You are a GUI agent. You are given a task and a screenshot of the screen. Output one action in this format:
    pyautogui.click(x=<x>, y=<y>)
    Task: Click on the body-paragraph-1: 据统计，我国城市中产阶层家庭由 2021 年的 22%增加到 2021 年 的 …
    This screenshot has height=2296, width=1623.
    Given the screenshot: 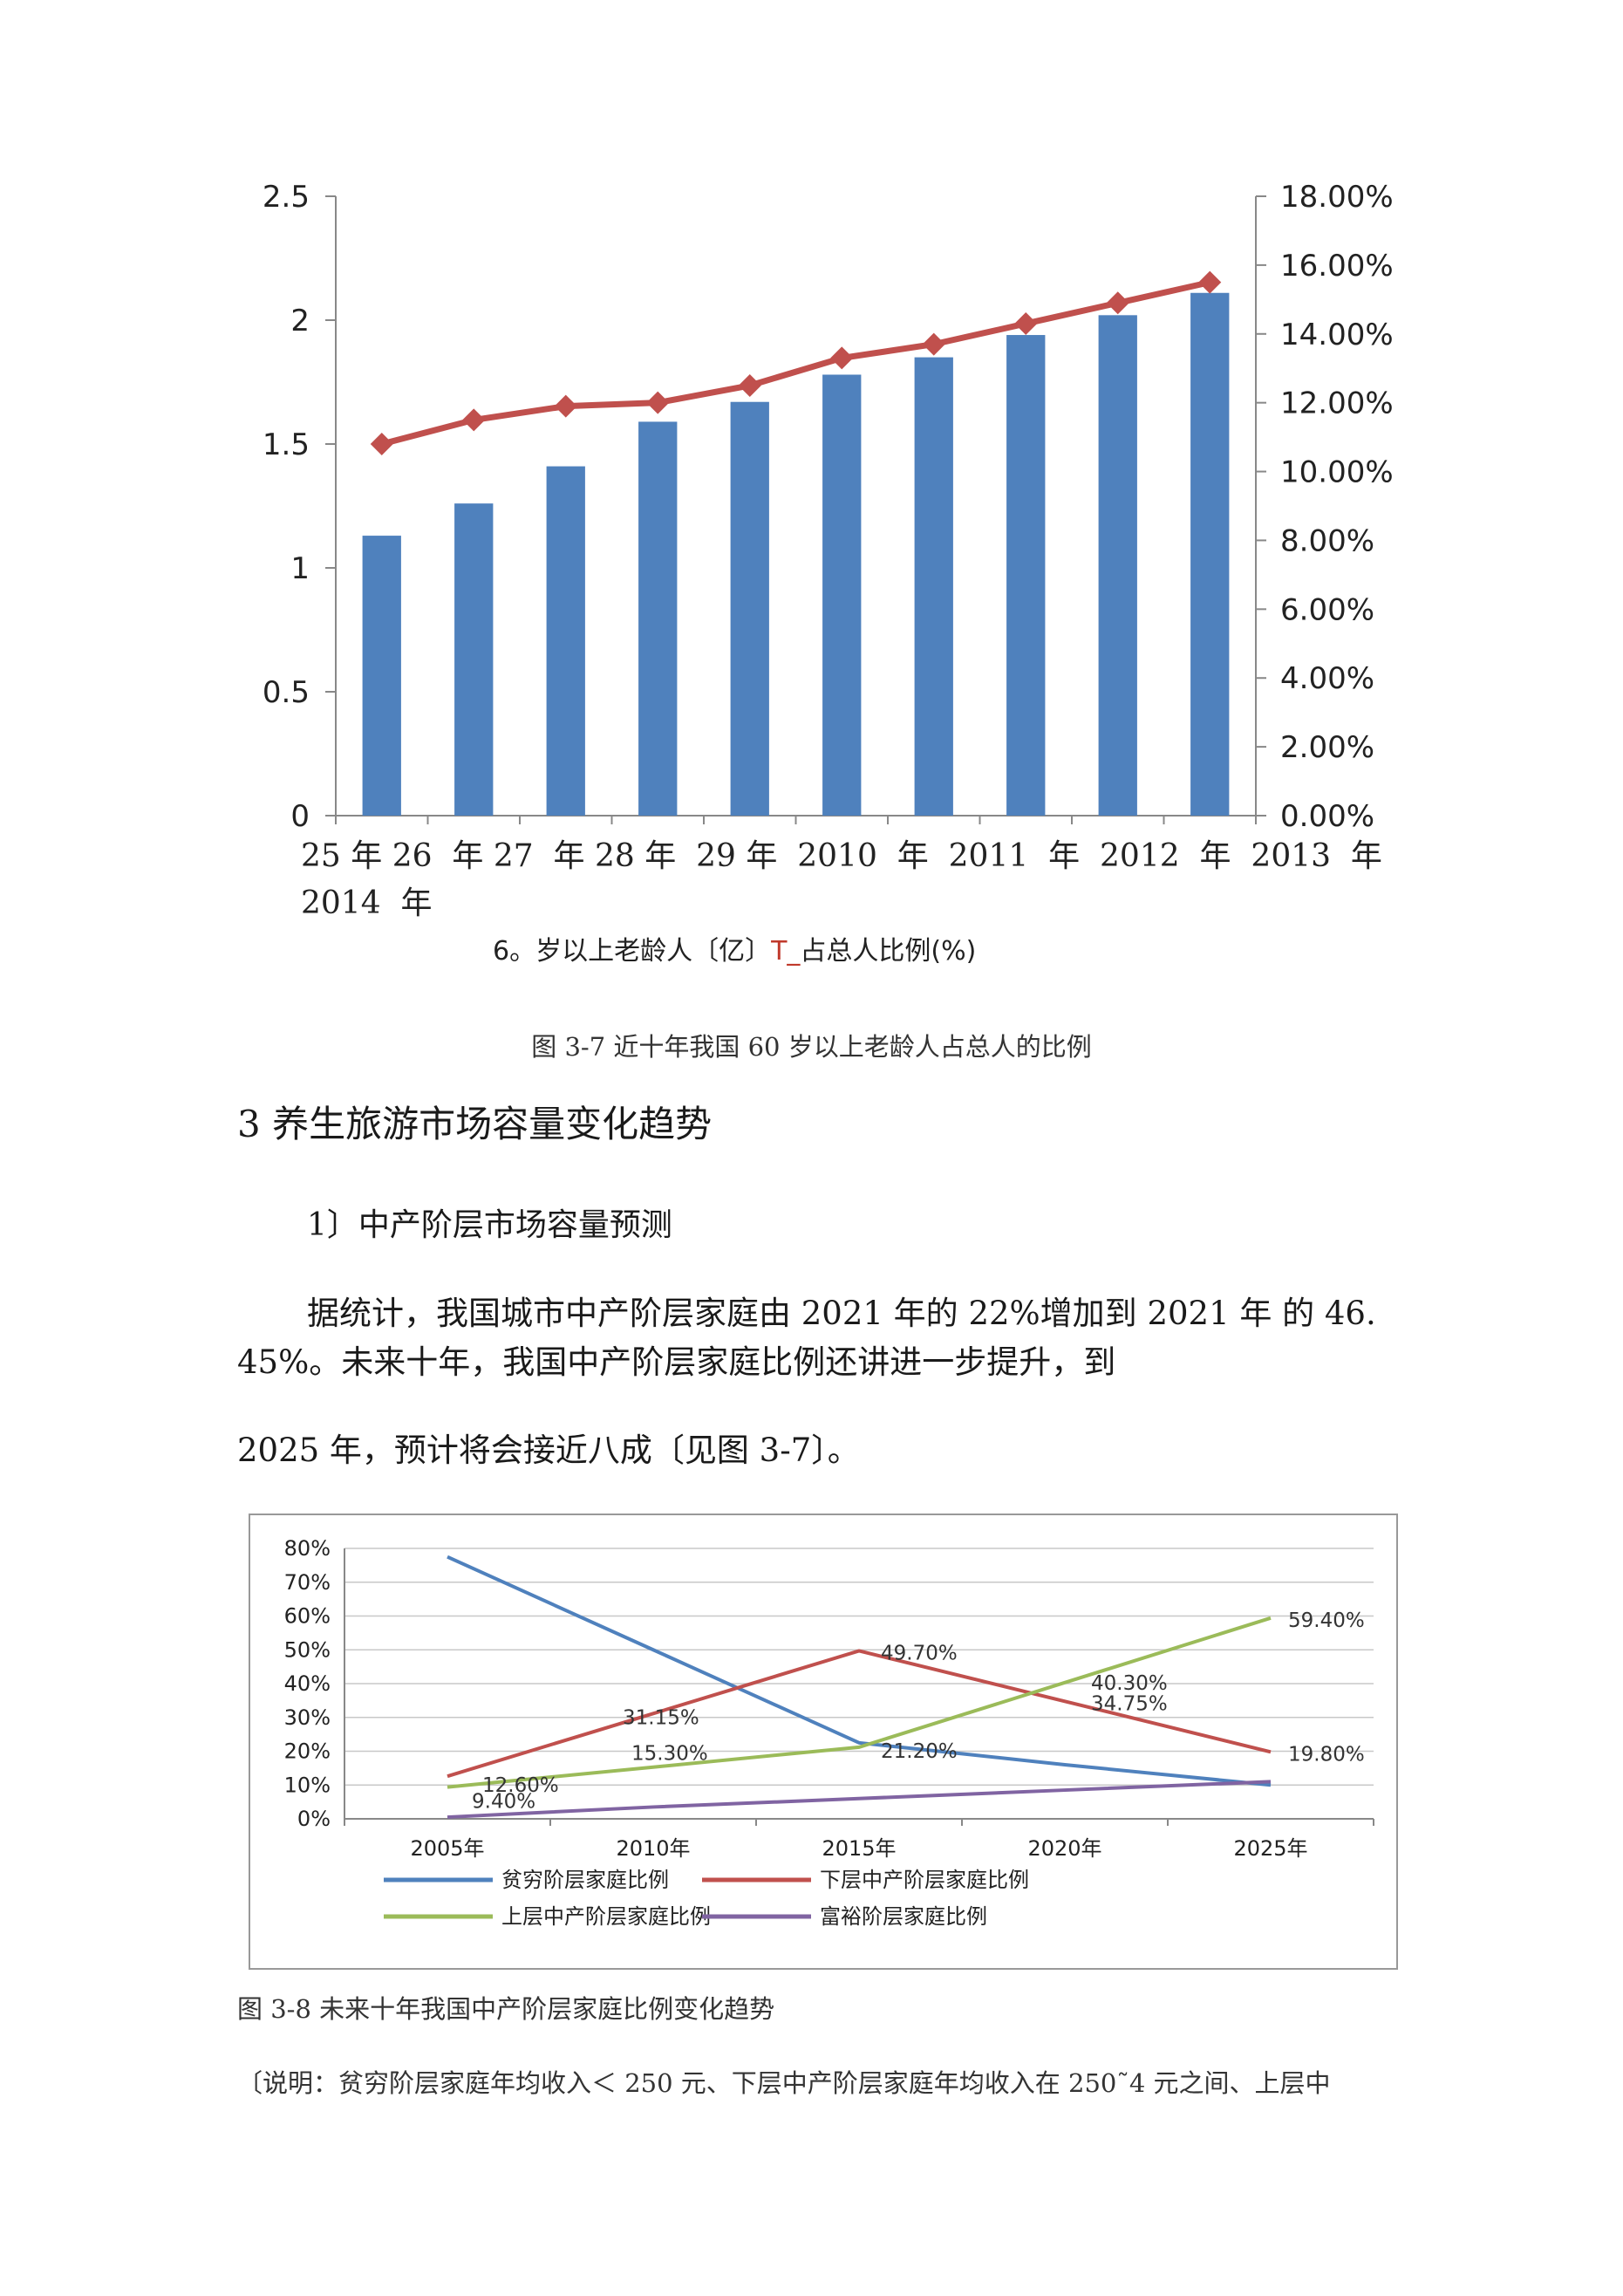 What is the action you would take?
    pyautogui.click(x=806, y=1338)
    